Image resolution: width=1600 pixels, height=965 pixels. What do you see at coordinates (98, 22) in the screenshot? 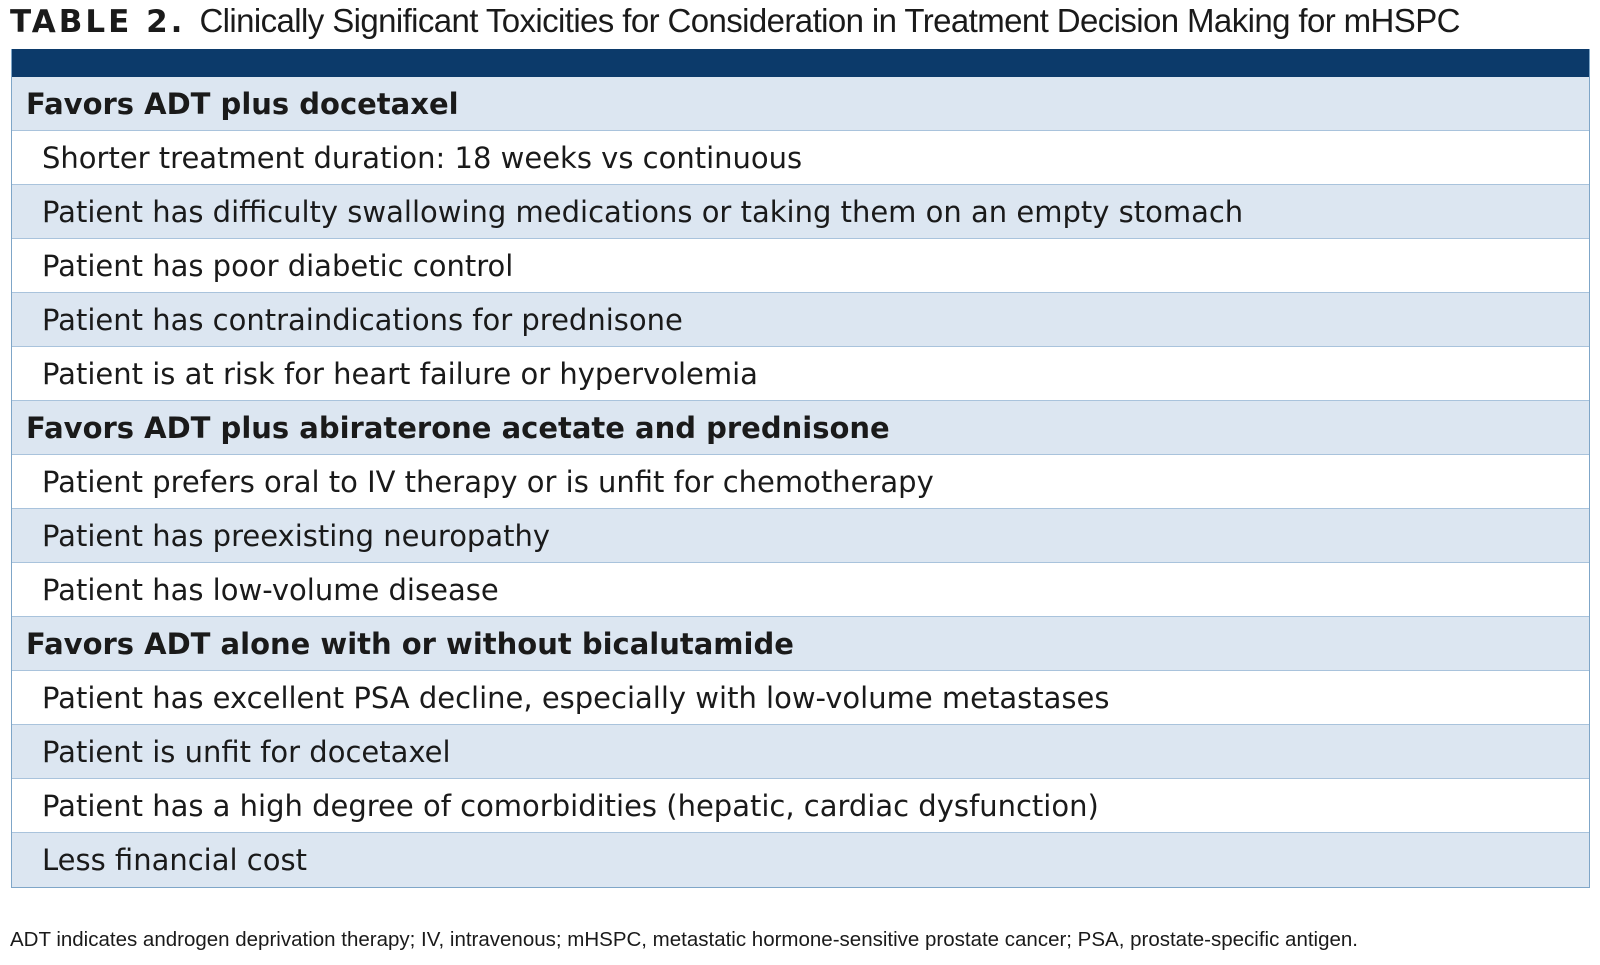
I see `table-number-label: TABLE 2.` at bounding box center [98, 22].